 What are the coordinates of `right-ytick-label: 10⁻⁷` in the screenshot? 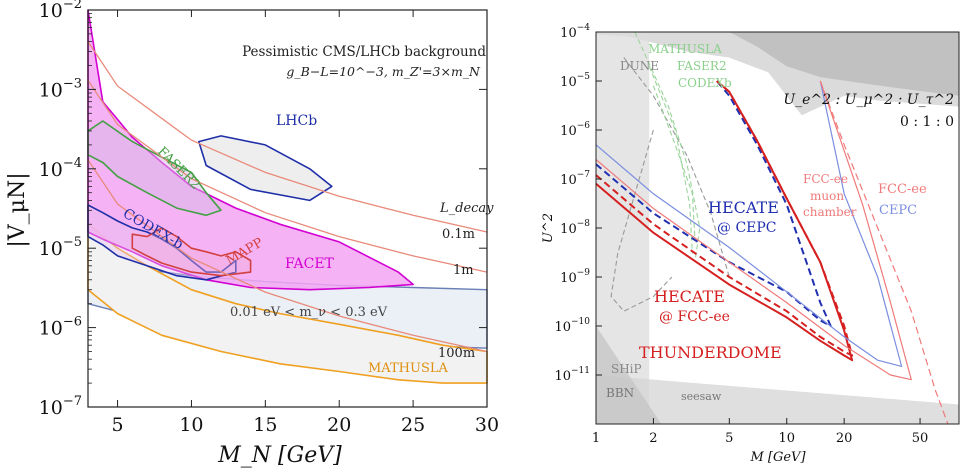 It's located at (575, 179).